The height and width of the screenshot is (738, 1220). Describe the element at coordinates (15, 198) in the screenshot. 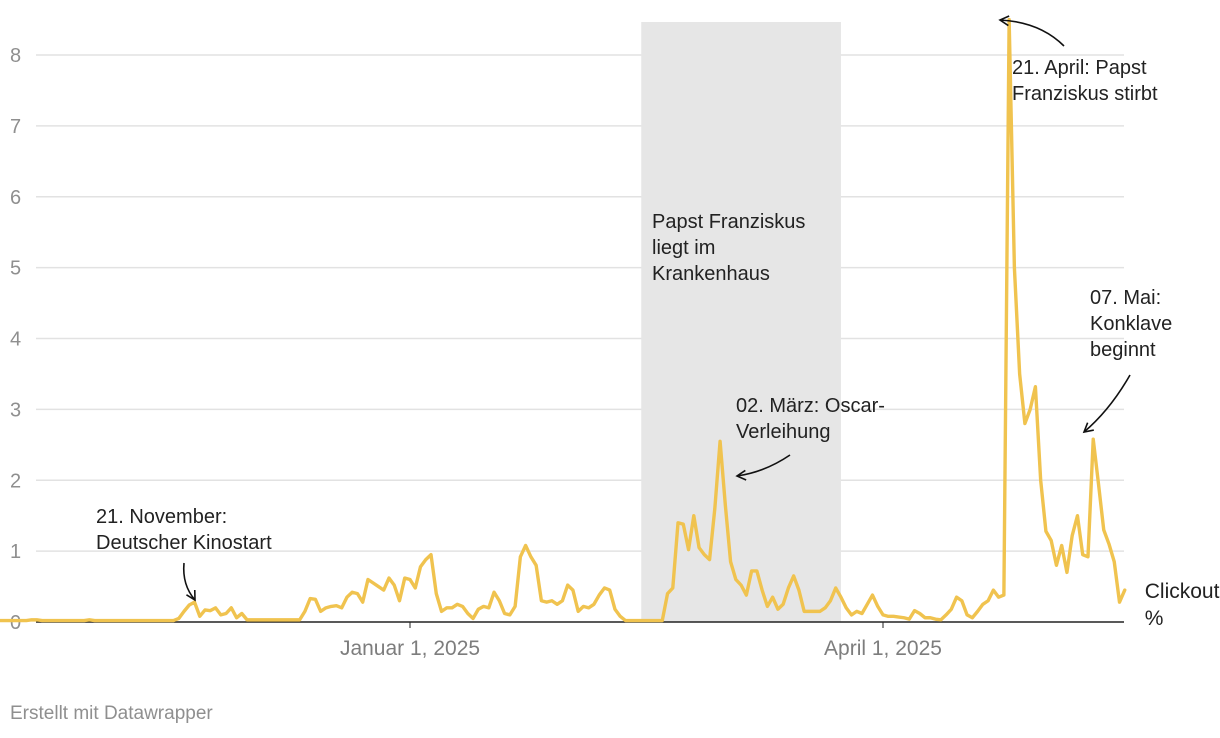

I see `y-tick-label: 6` at that location.